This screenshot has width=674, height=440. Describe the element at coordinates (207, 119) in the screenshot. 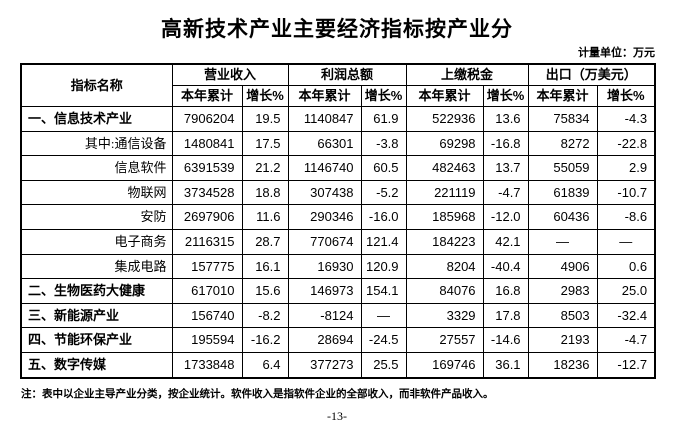

I see `value-cell: 7906204` at that location.